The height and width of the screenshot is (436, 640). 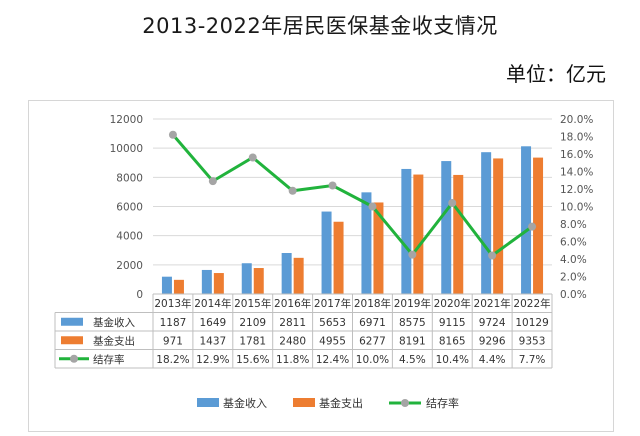 I want to click on chart-title: 2013-2022年居民医保基金收支情况, so click(x=320, y=26).